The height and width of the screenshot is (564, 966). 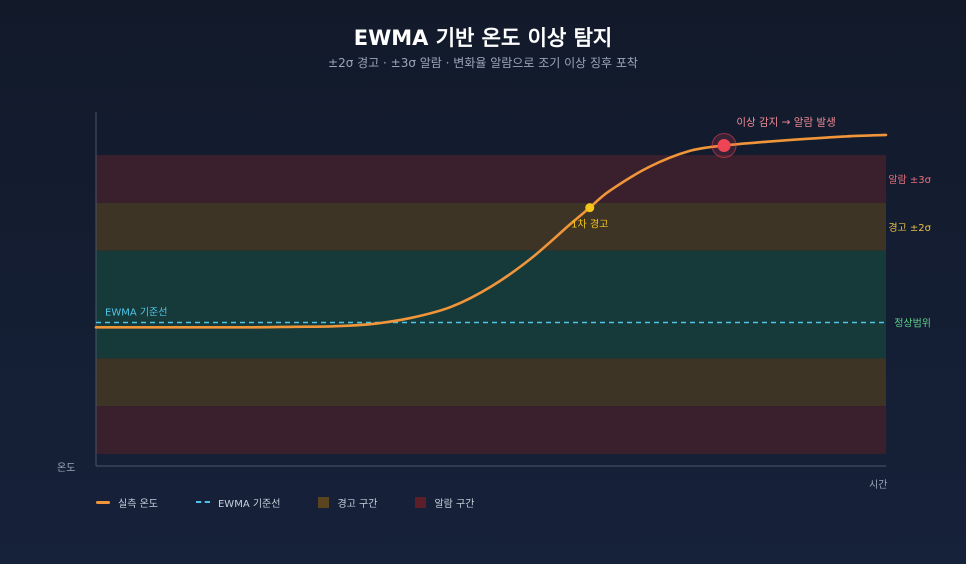 What do you see at coordinates (909, 179) in the screenshot?
I see `band-label-alarm: 알람 ±3σ` at bounding box center [909, 179].